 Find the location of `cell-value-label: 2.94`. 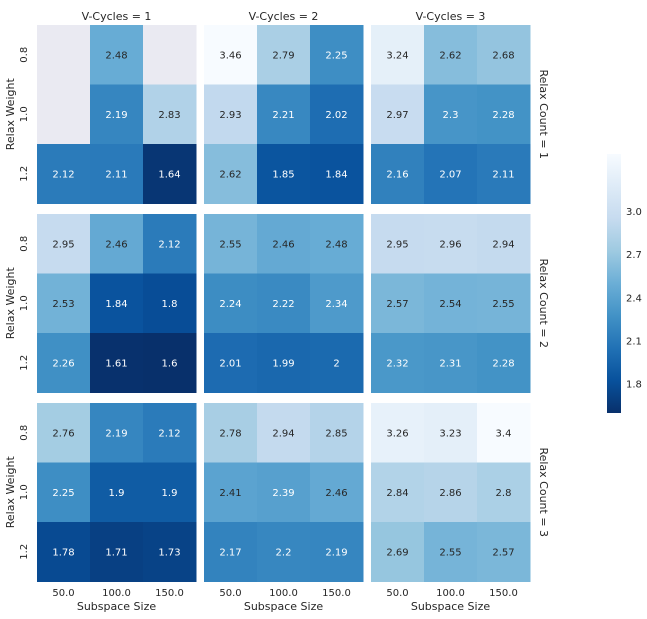

cell-value-label: 2.94 is located at coordinates (283, 433).